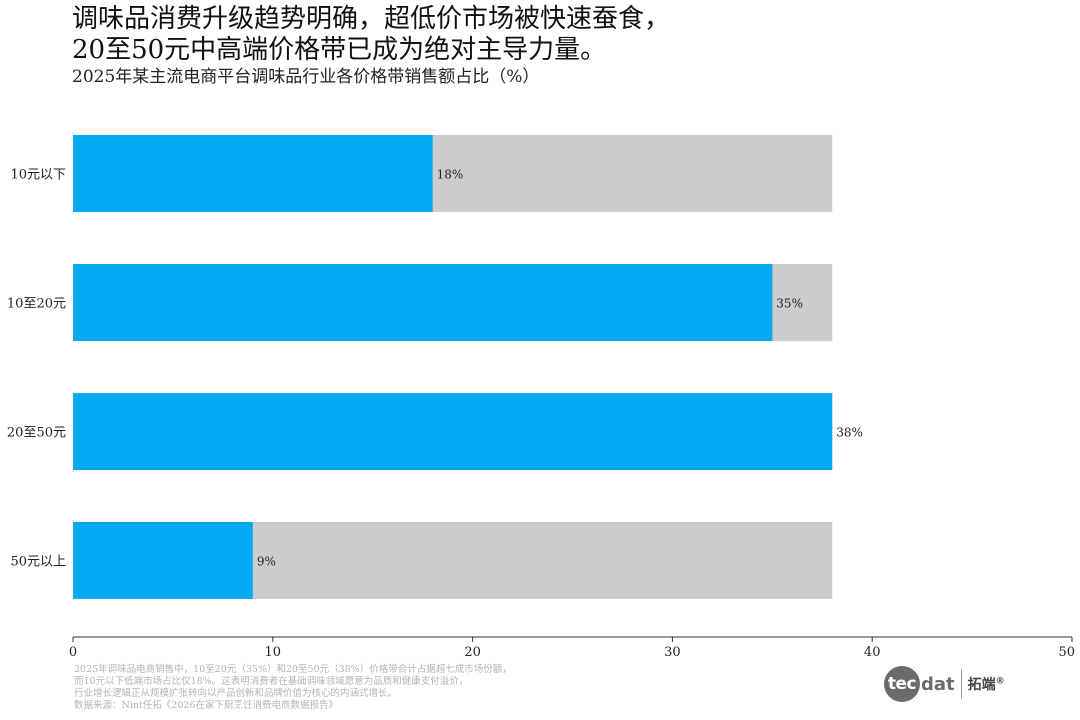  I want to click on brand-logo: tec dat 拓端®, so click(944, 684).